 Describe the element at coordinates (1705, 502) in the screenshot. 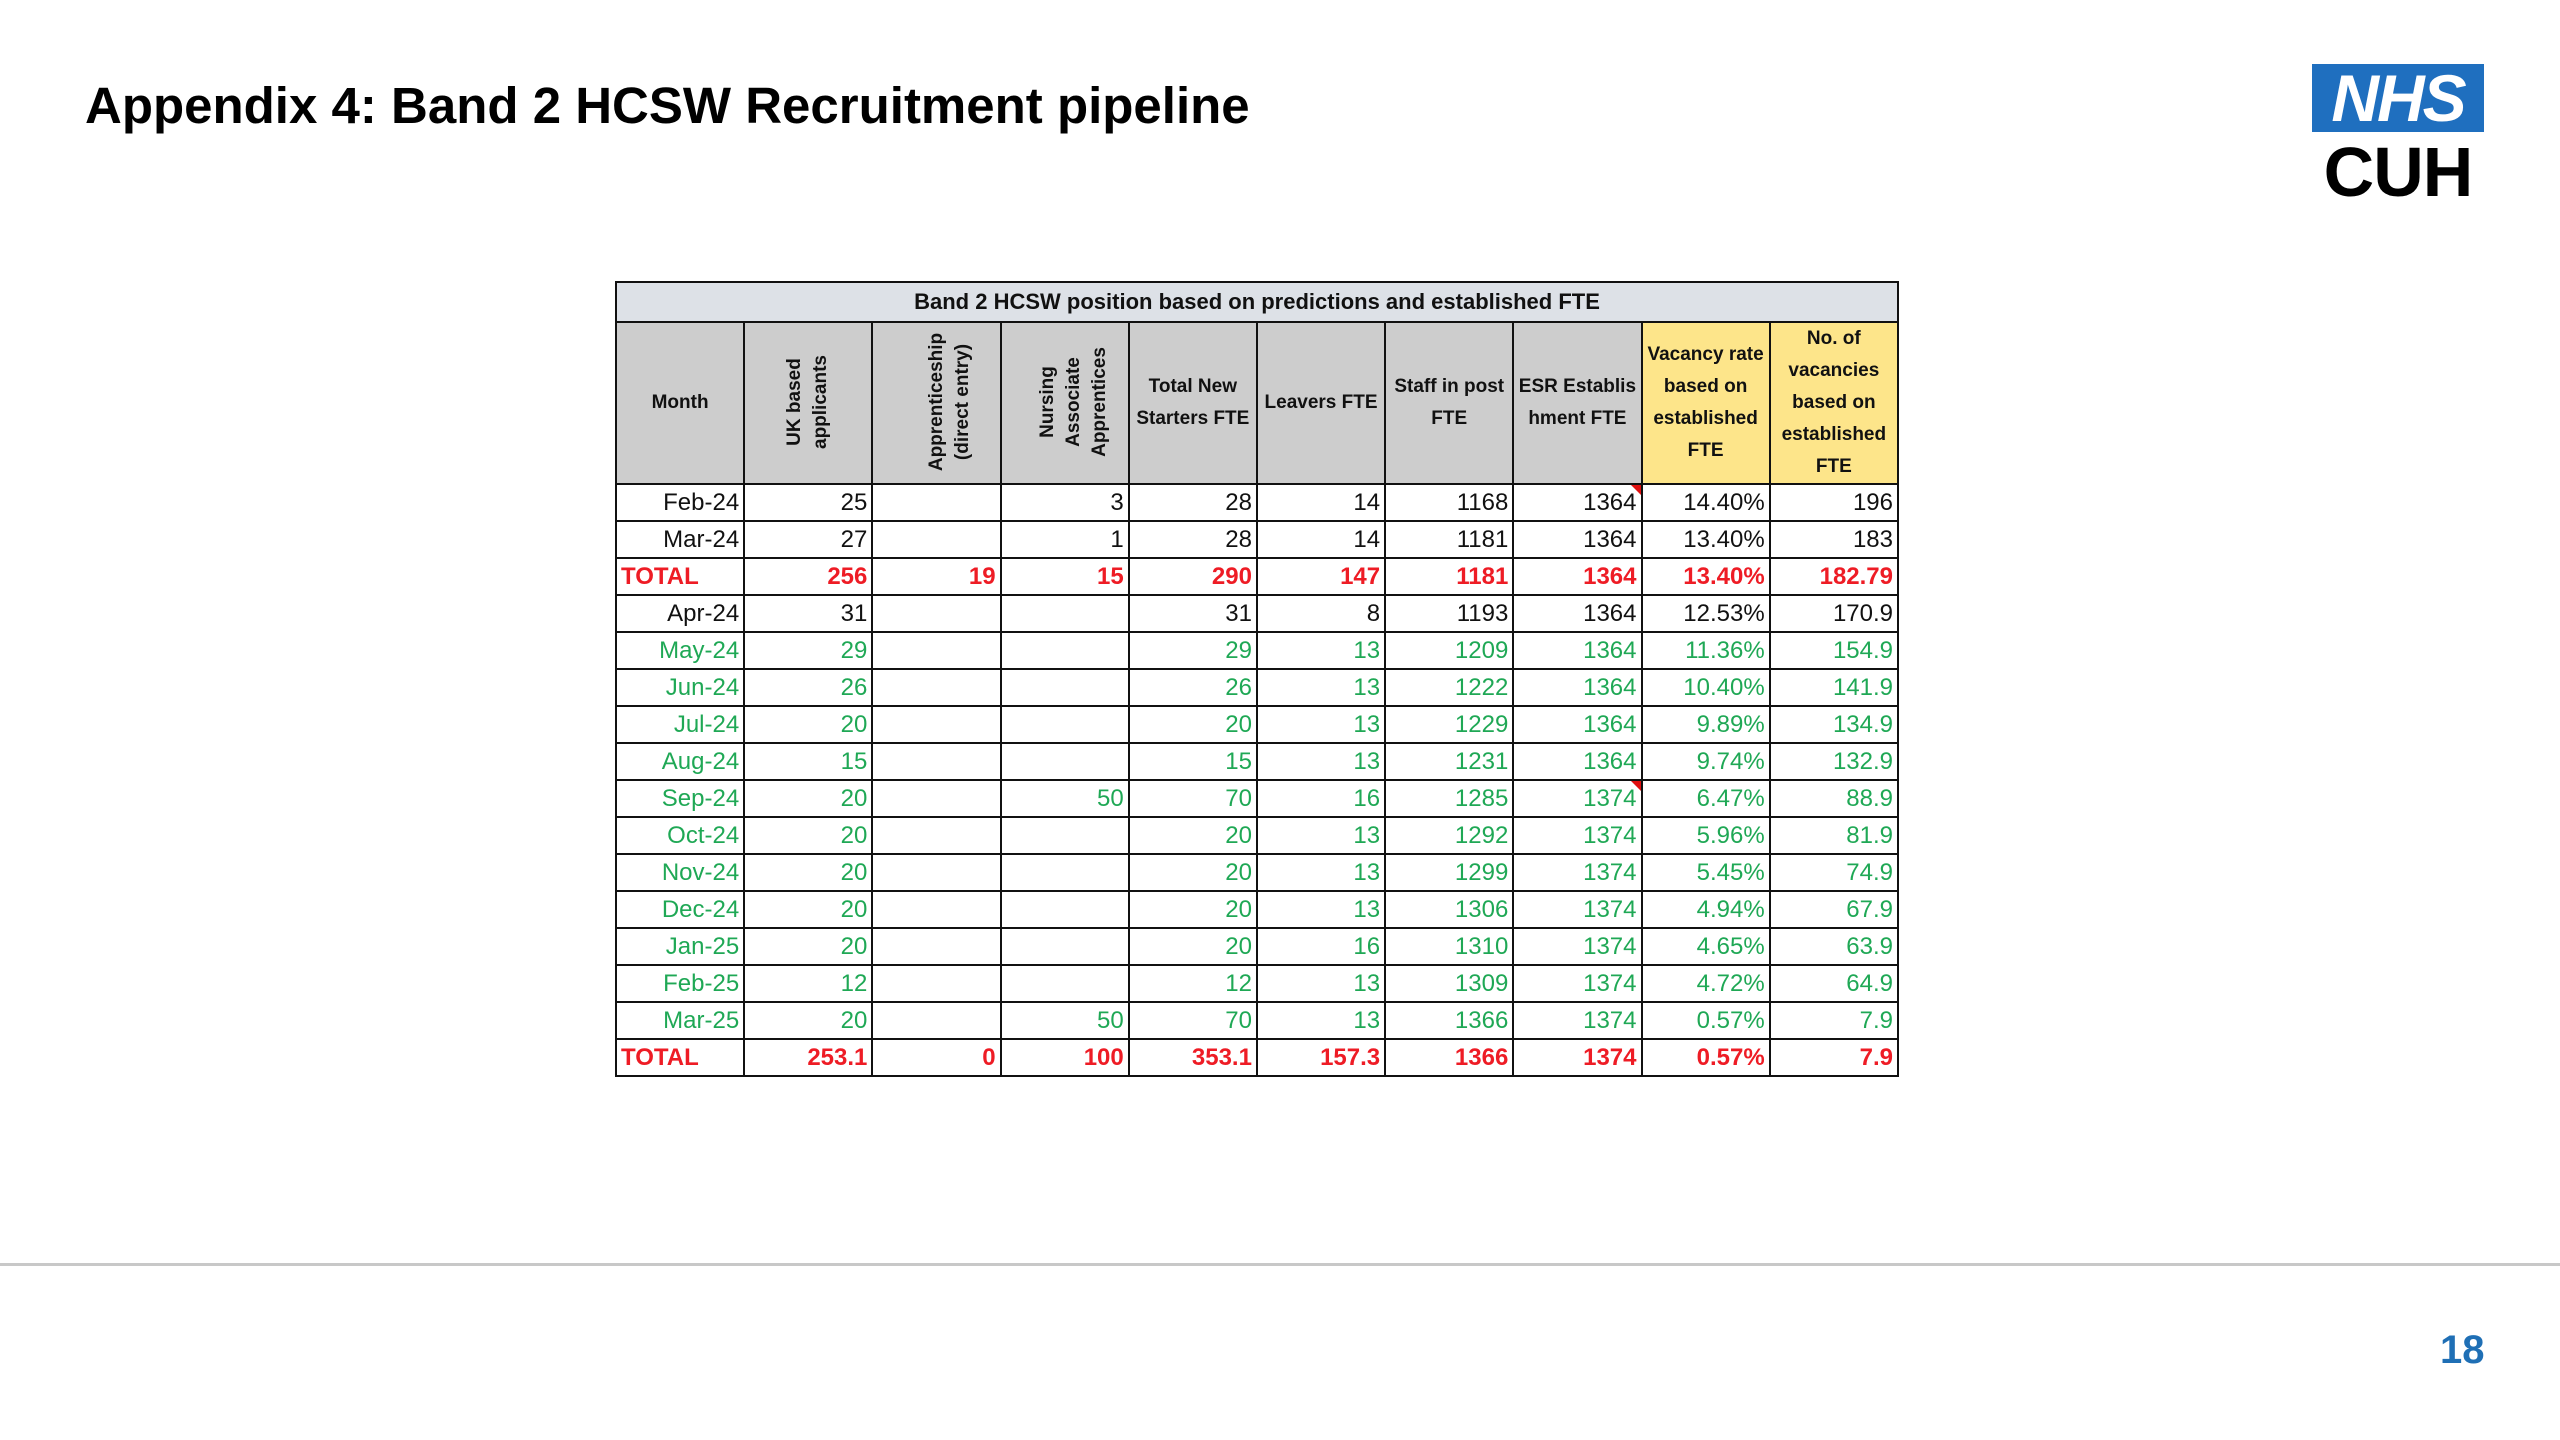

I see `table-cell: 14.40%` at that location.